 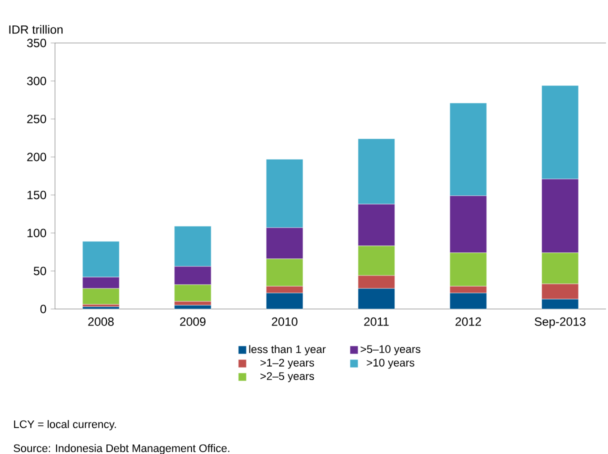 I want to click on y-tick-label: 100, so click(x=37, y=233).